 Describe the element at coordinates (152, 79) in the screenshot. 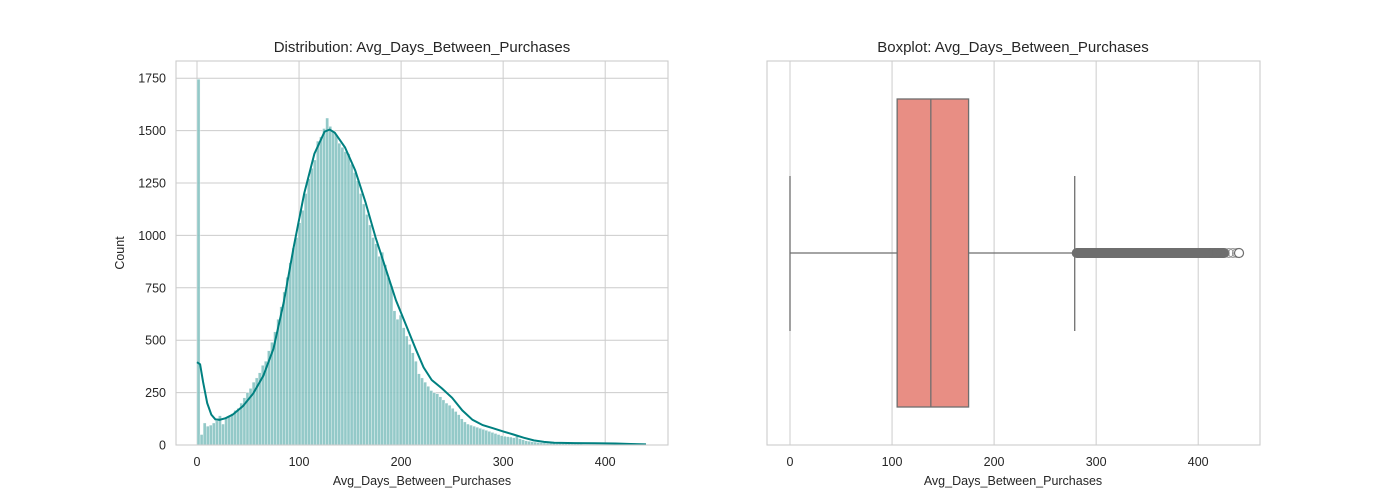

I see `y-tick-label: 1750` at that location.